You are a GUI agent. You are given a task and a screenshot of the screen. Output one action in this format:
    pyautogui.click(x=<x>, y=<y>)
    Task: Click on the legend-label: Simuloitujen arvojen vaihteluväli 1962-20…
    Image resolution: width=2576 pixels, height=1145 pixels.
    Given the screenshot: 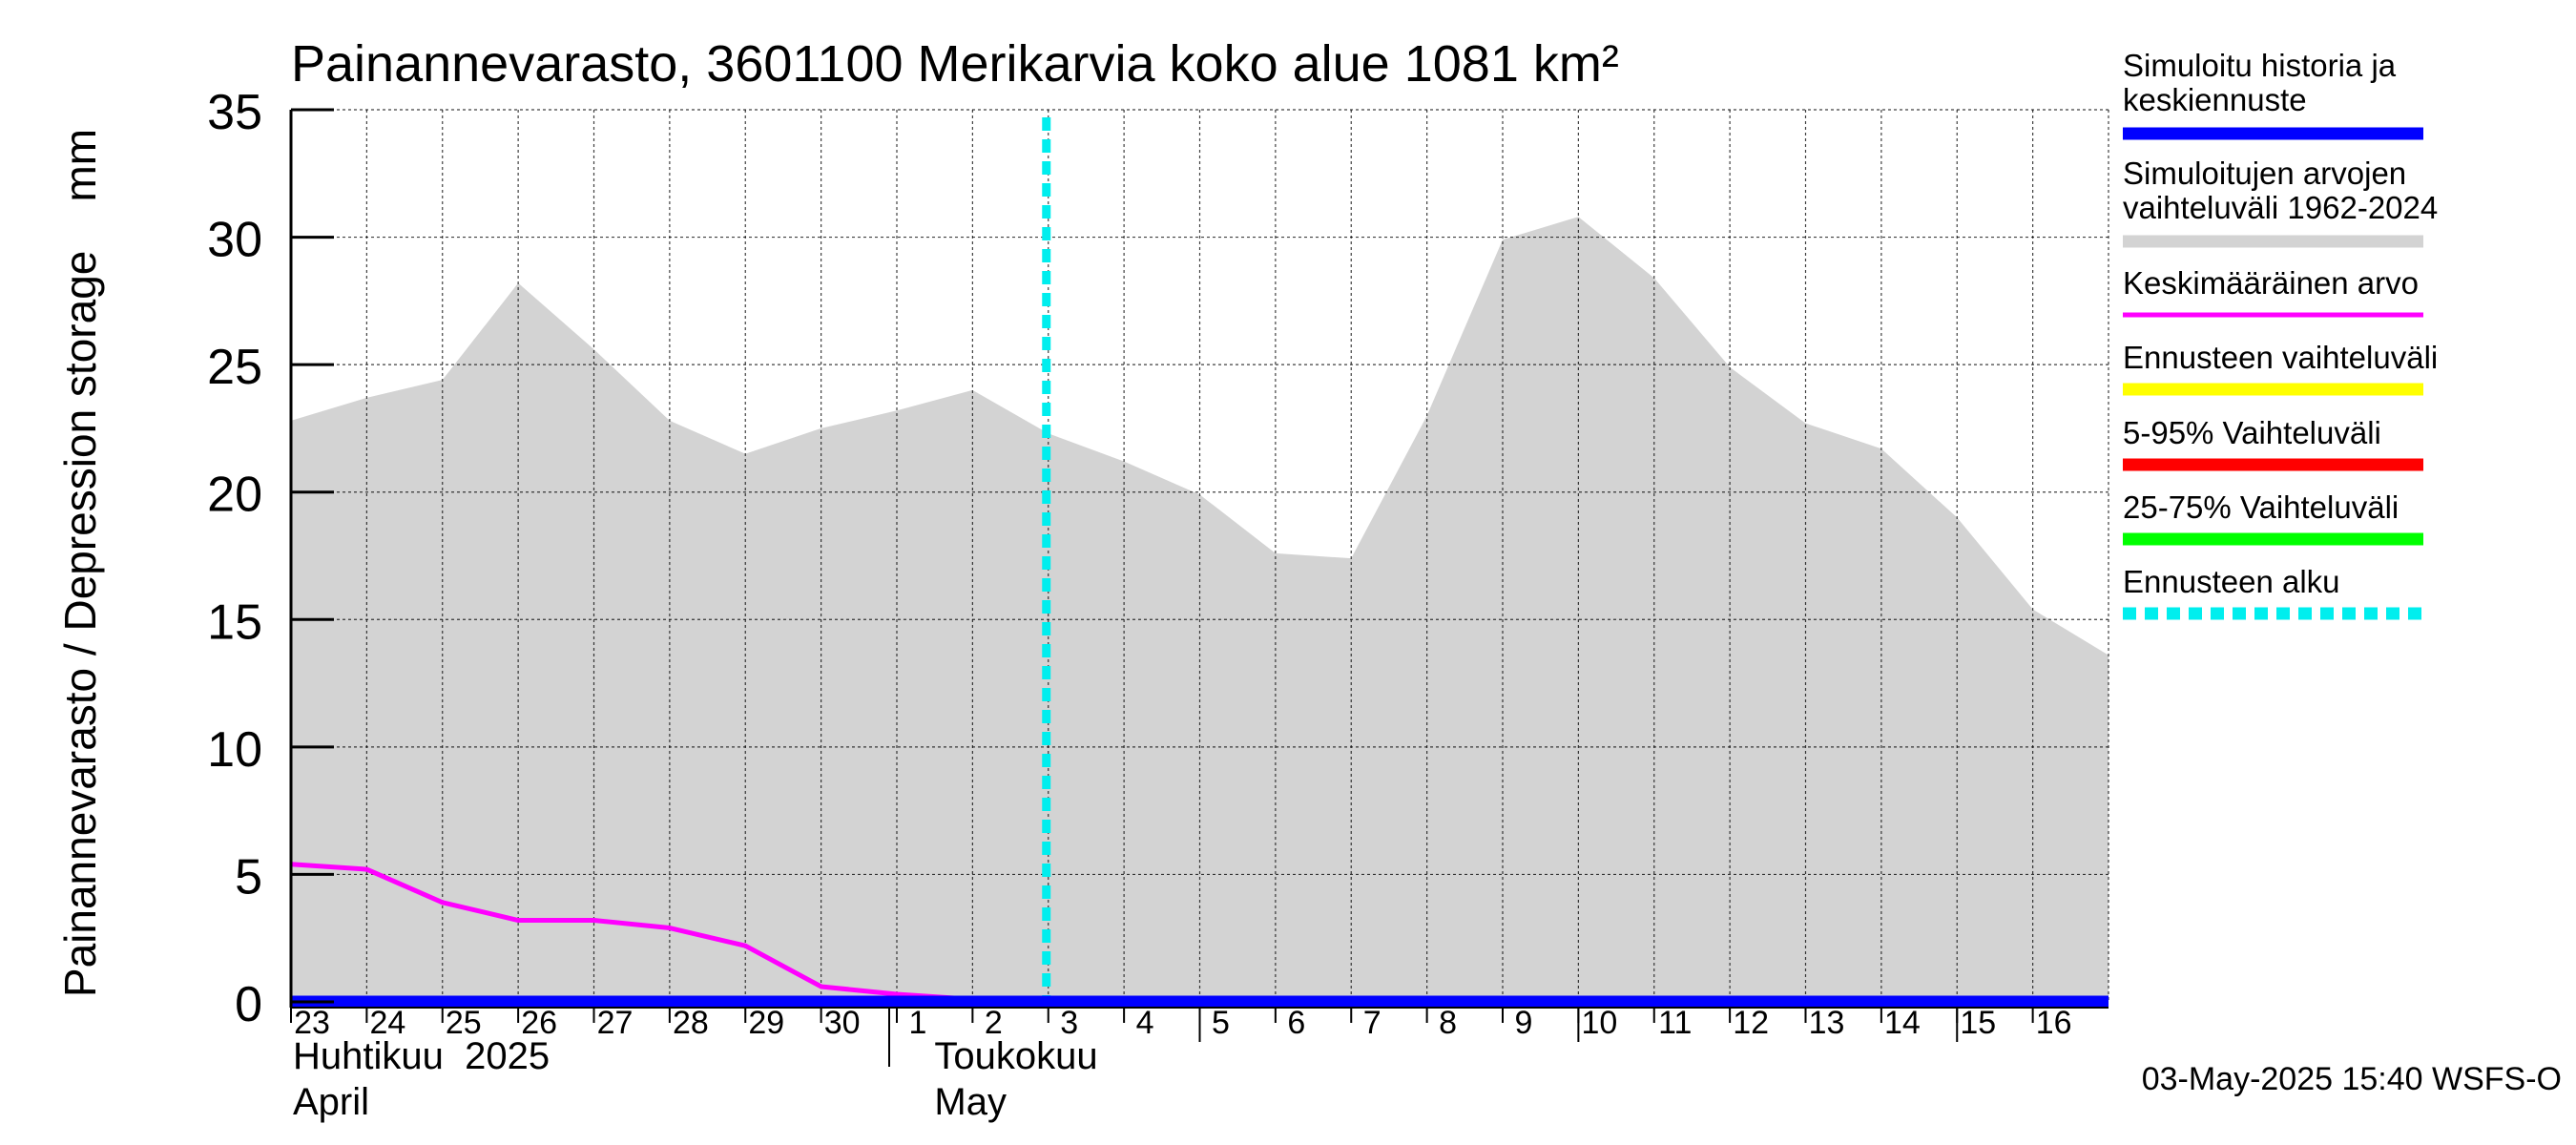 What is the action you would take?
    pyautogui.click(x=2280, y=191)
    